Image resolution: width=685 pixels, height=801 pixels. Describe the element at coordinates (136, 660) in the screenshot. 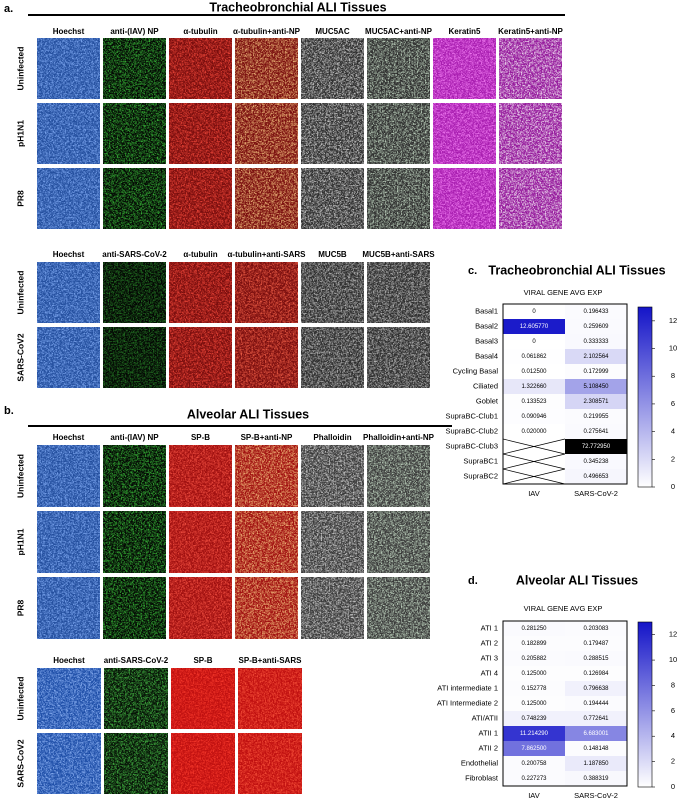

I see `column-header: anti-SARS-CoV-2` at that location.